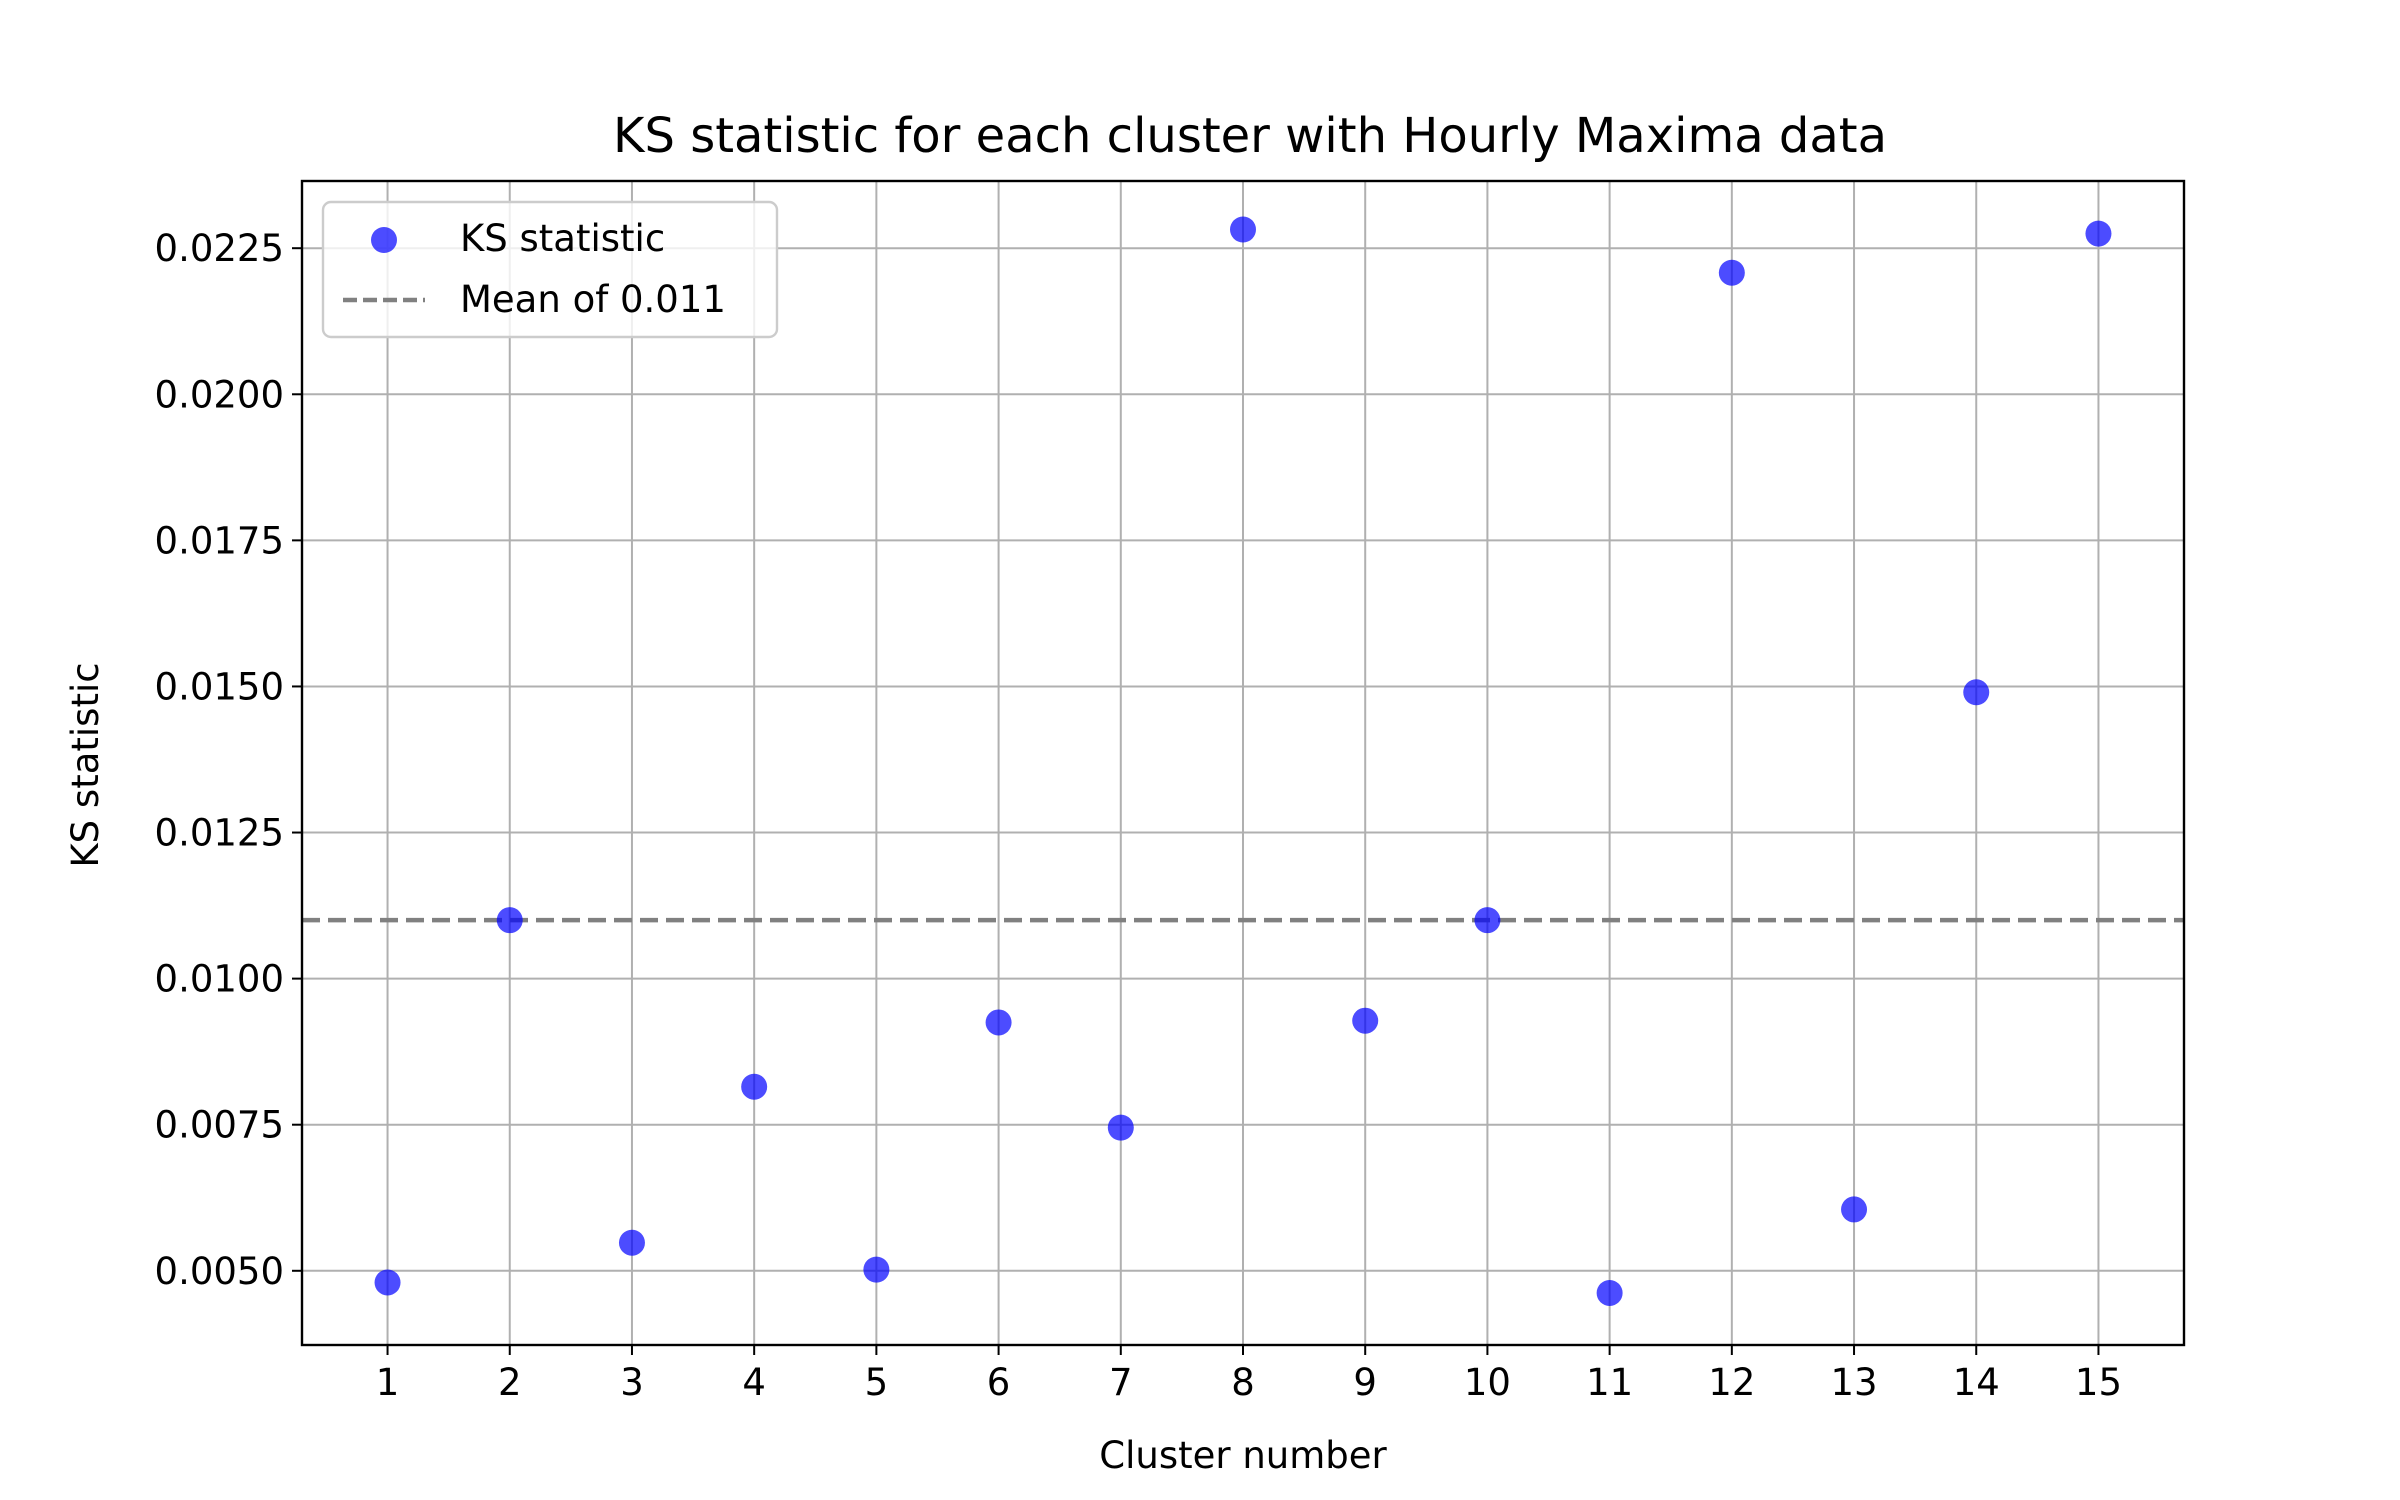  I want to click on y-tick-label: 0.0200, so click(219, 394).